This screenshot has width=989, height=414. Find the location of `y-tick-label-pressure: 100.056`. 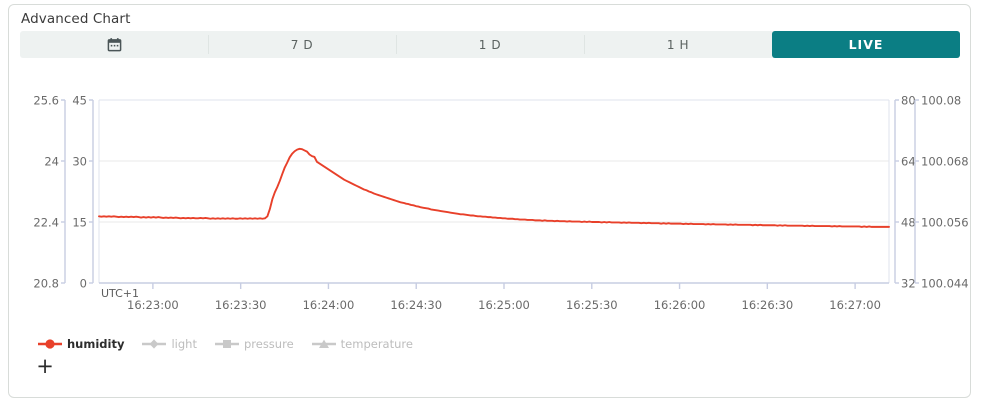

y-tick-label-pressure: 100.056 is located at coordinates (945, 223).